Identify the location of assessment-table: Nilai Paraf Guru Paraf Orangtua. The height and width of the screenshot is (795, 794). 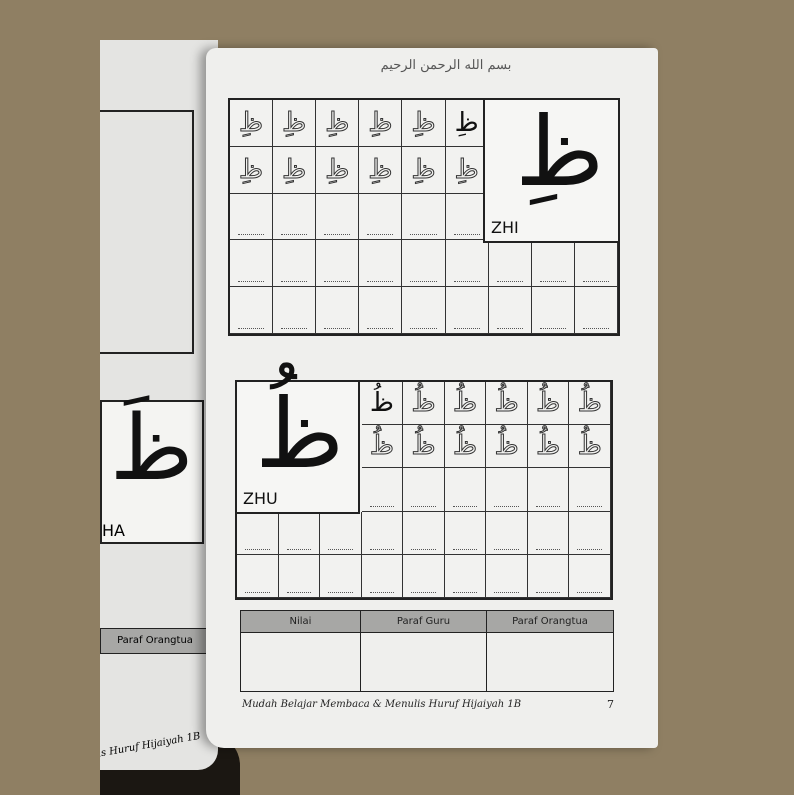
(427, 651).